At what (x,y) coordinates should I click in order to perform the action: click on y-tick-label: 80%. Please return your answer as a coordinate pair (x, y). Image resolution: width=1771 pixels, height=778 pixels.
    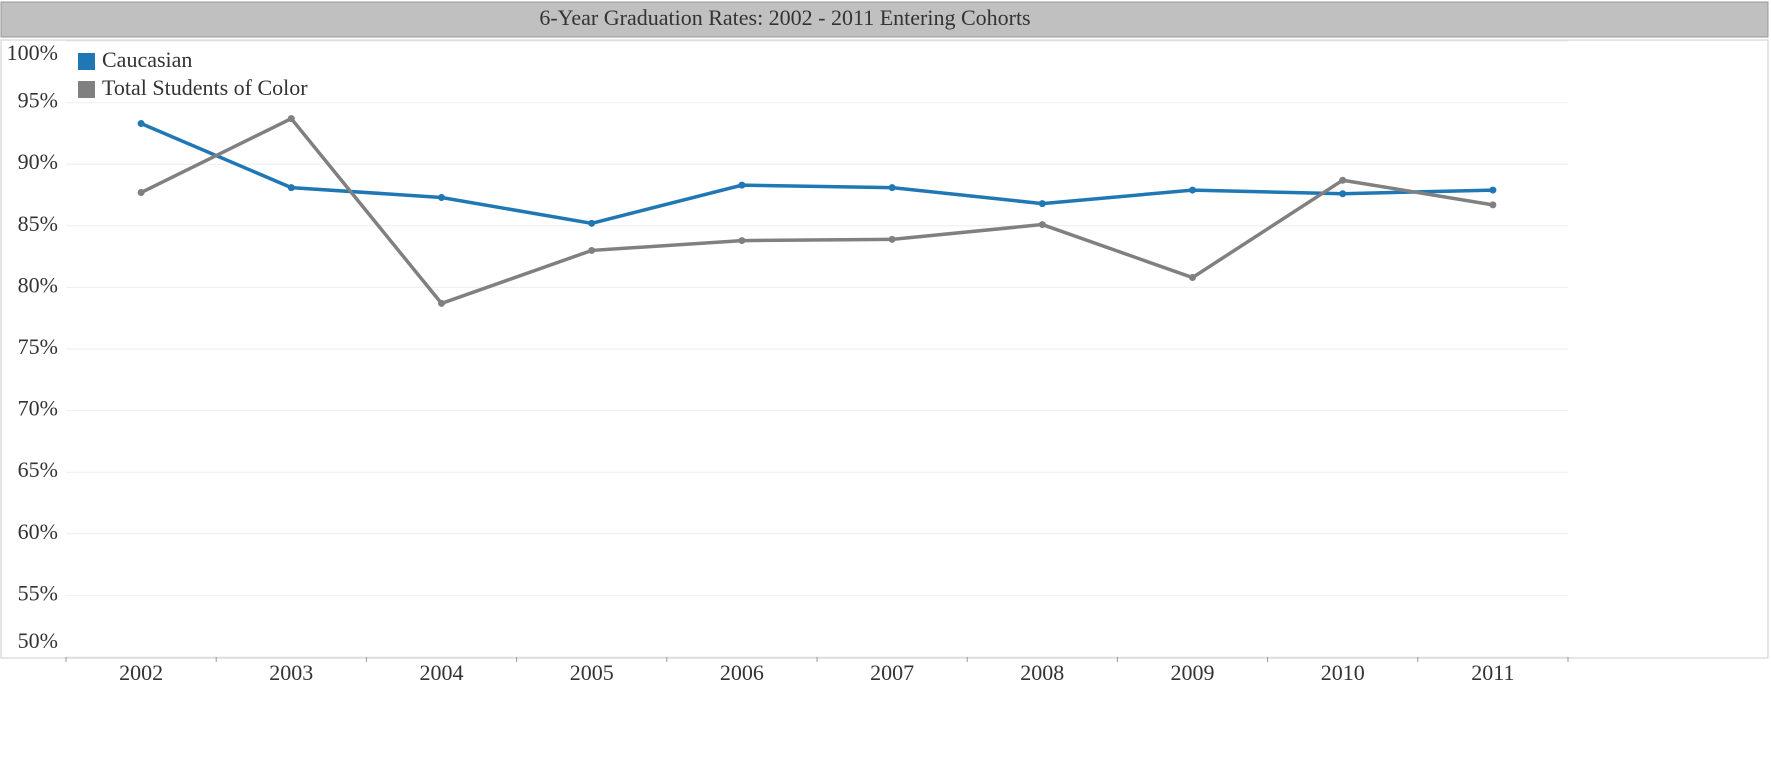
    Looking at the image, I should click on (38, 284).